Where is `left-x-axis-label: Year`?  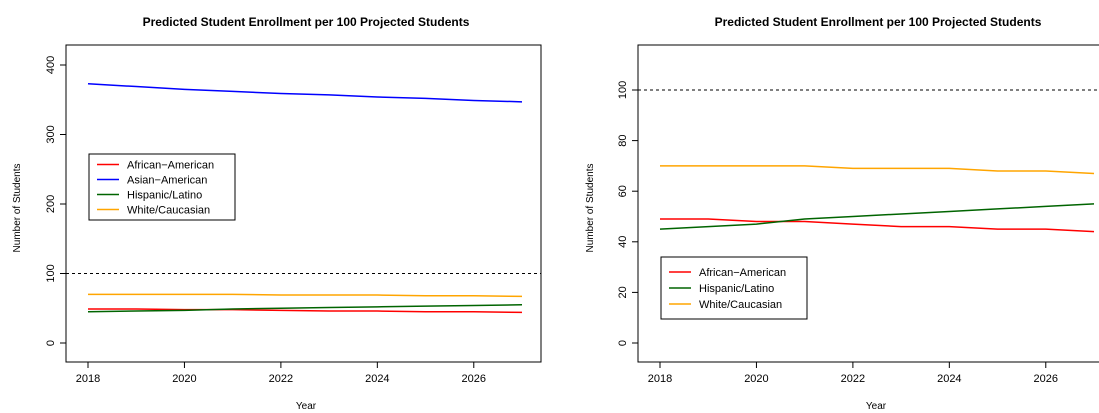
left-x-axis-label: Year is located at coordinates (306, 406).